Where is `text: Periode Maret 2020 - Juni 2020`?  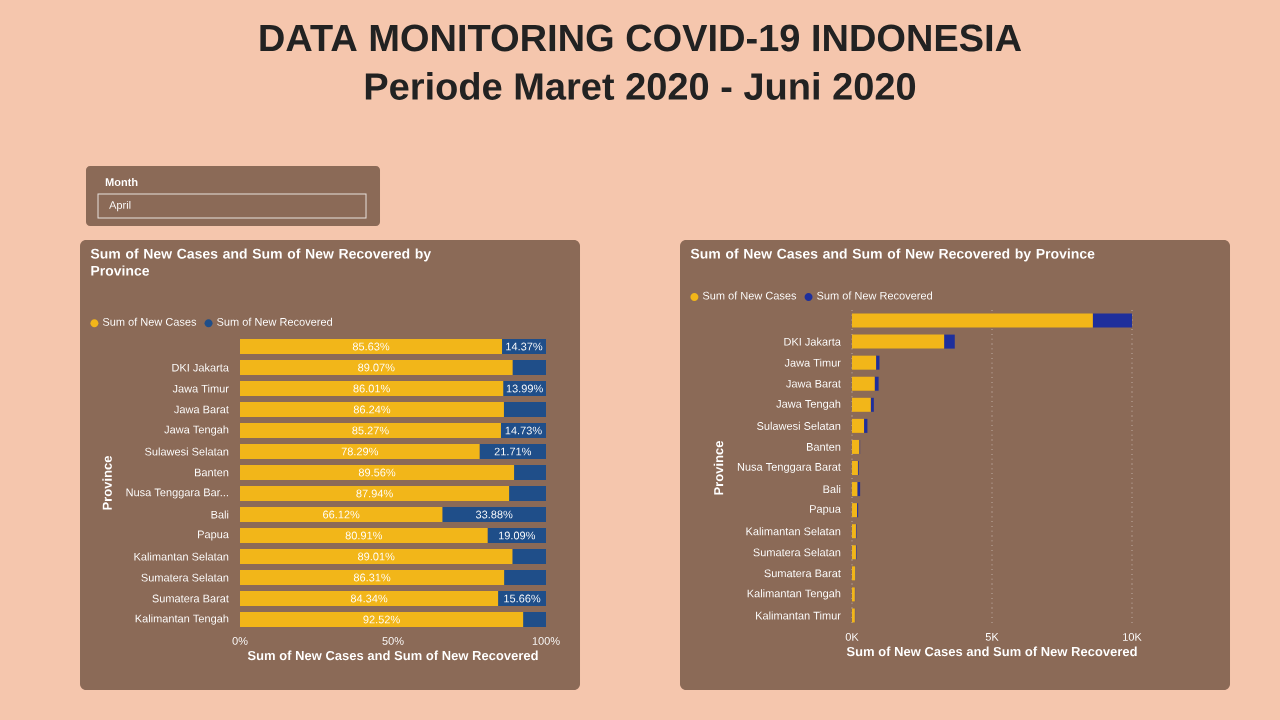 text: Periode Maret 2020 - Juni 2020 is located at coordinates (640, 86).